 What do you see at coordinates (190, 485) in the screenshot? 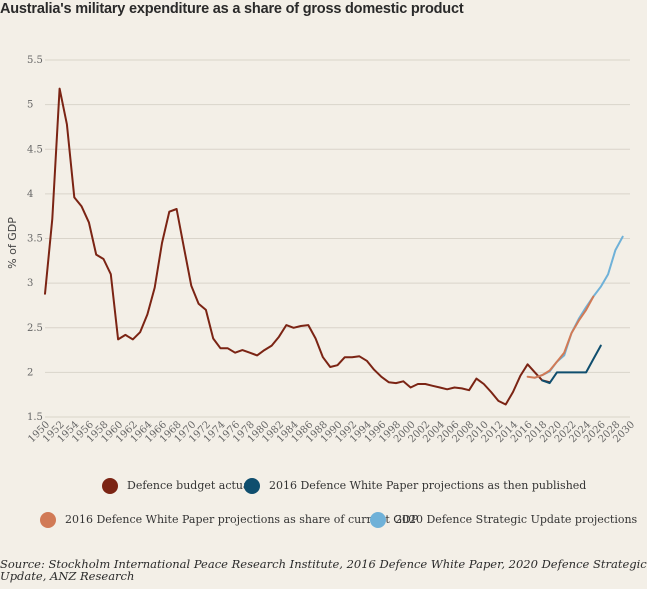
I see `legend-label: Defence budget actual` at bounding box center [190, 485].